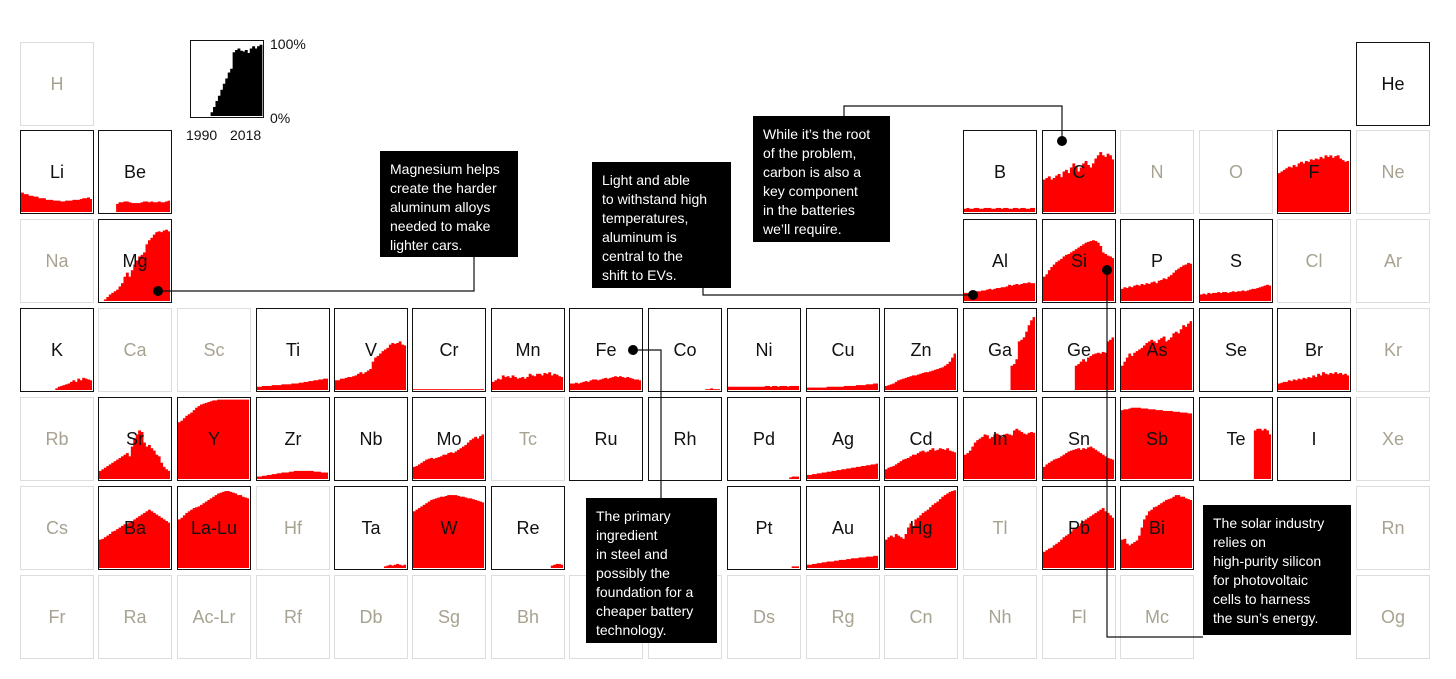 The width and height of the screenshot is (1456, 679). Describe the element at coordinates (1393, 84) in the screenshot. I see `element-cell-he: He` at that location.